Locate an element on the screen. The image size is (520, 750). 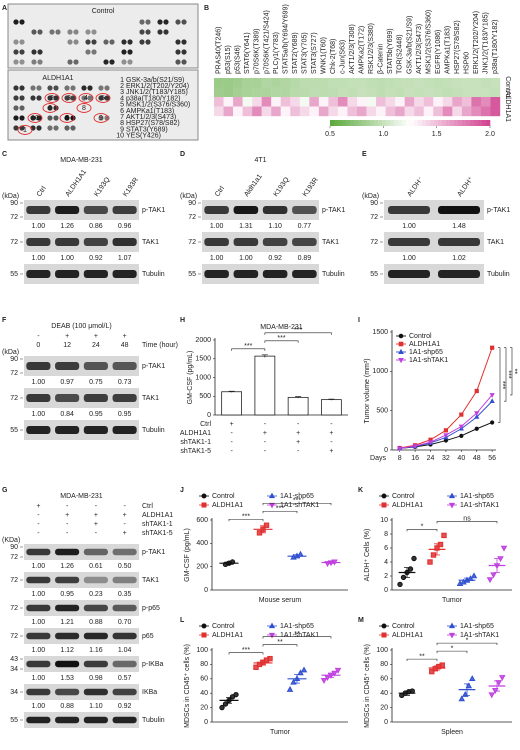
y-tick-label: 10 is located at coordinates (384, 520).